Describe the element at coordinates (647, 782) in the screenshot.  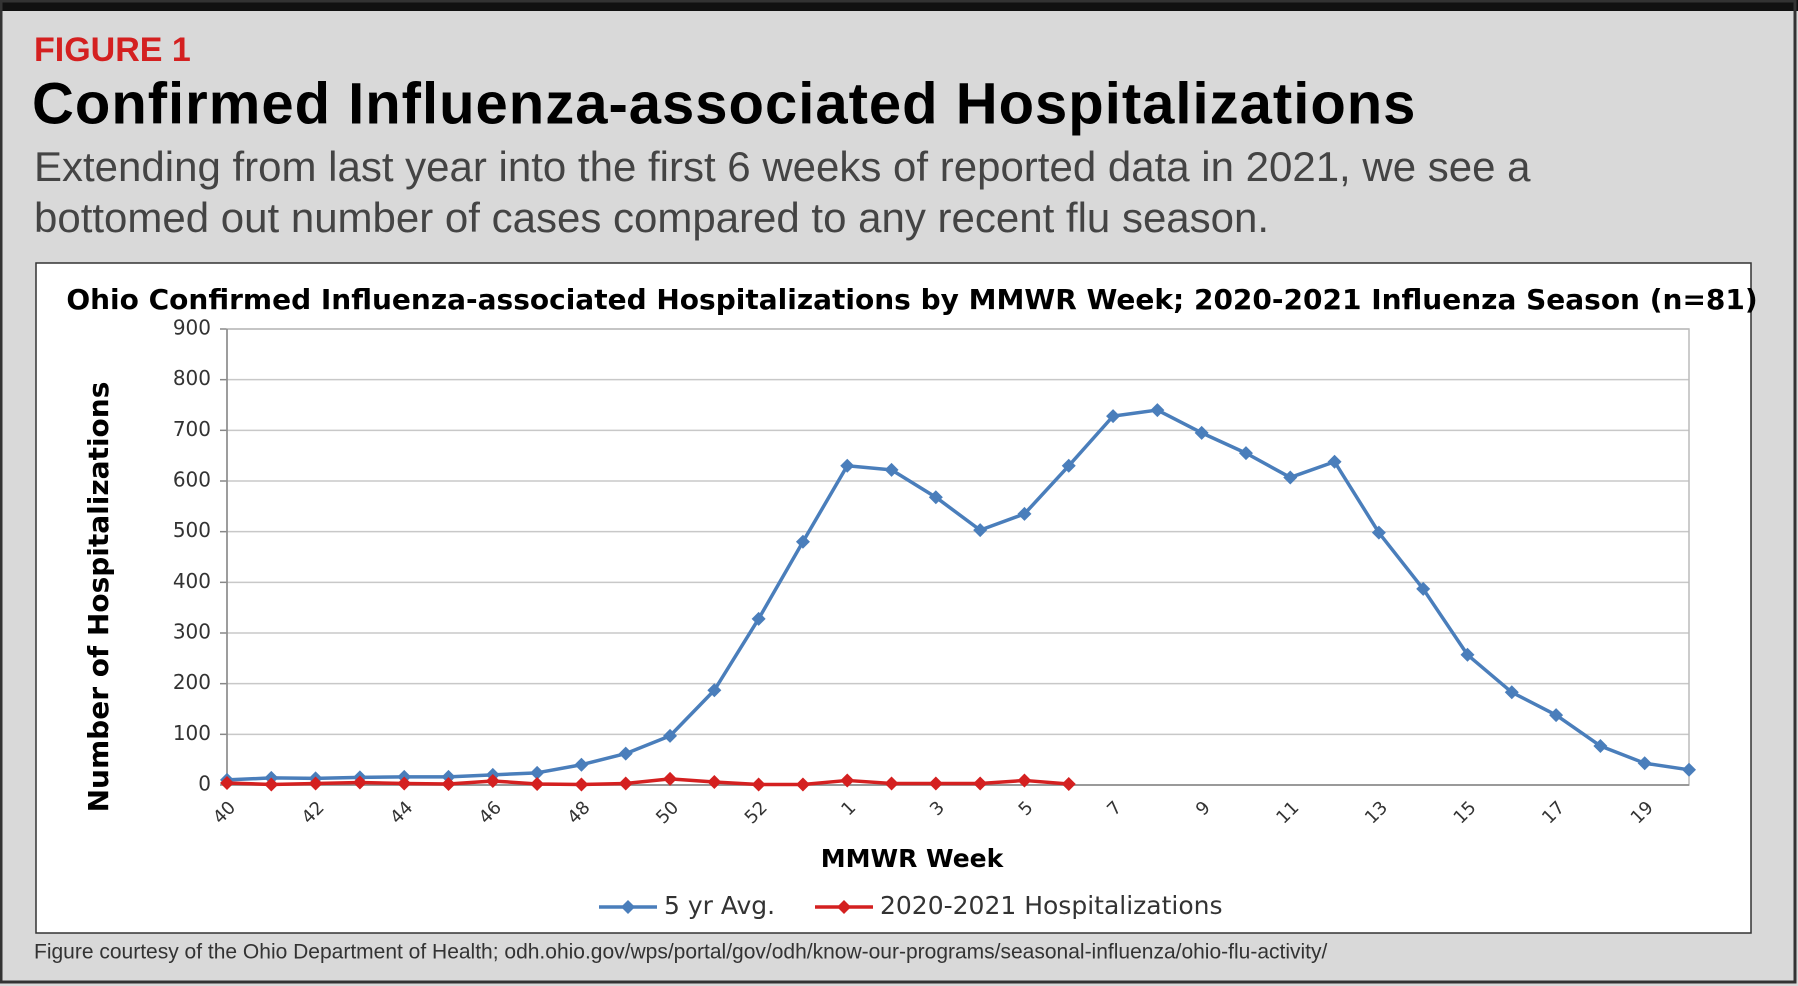
I see `series-line` at that location.